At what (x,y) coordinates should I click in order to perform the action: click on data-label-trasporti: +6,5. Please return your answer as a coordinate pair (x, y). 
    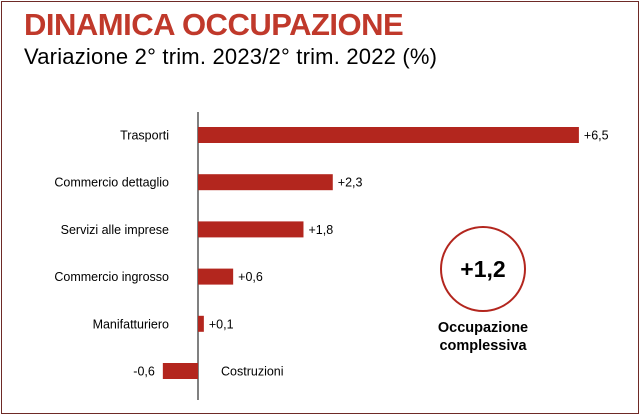
    Looking at the image, I should click on (596, 136).